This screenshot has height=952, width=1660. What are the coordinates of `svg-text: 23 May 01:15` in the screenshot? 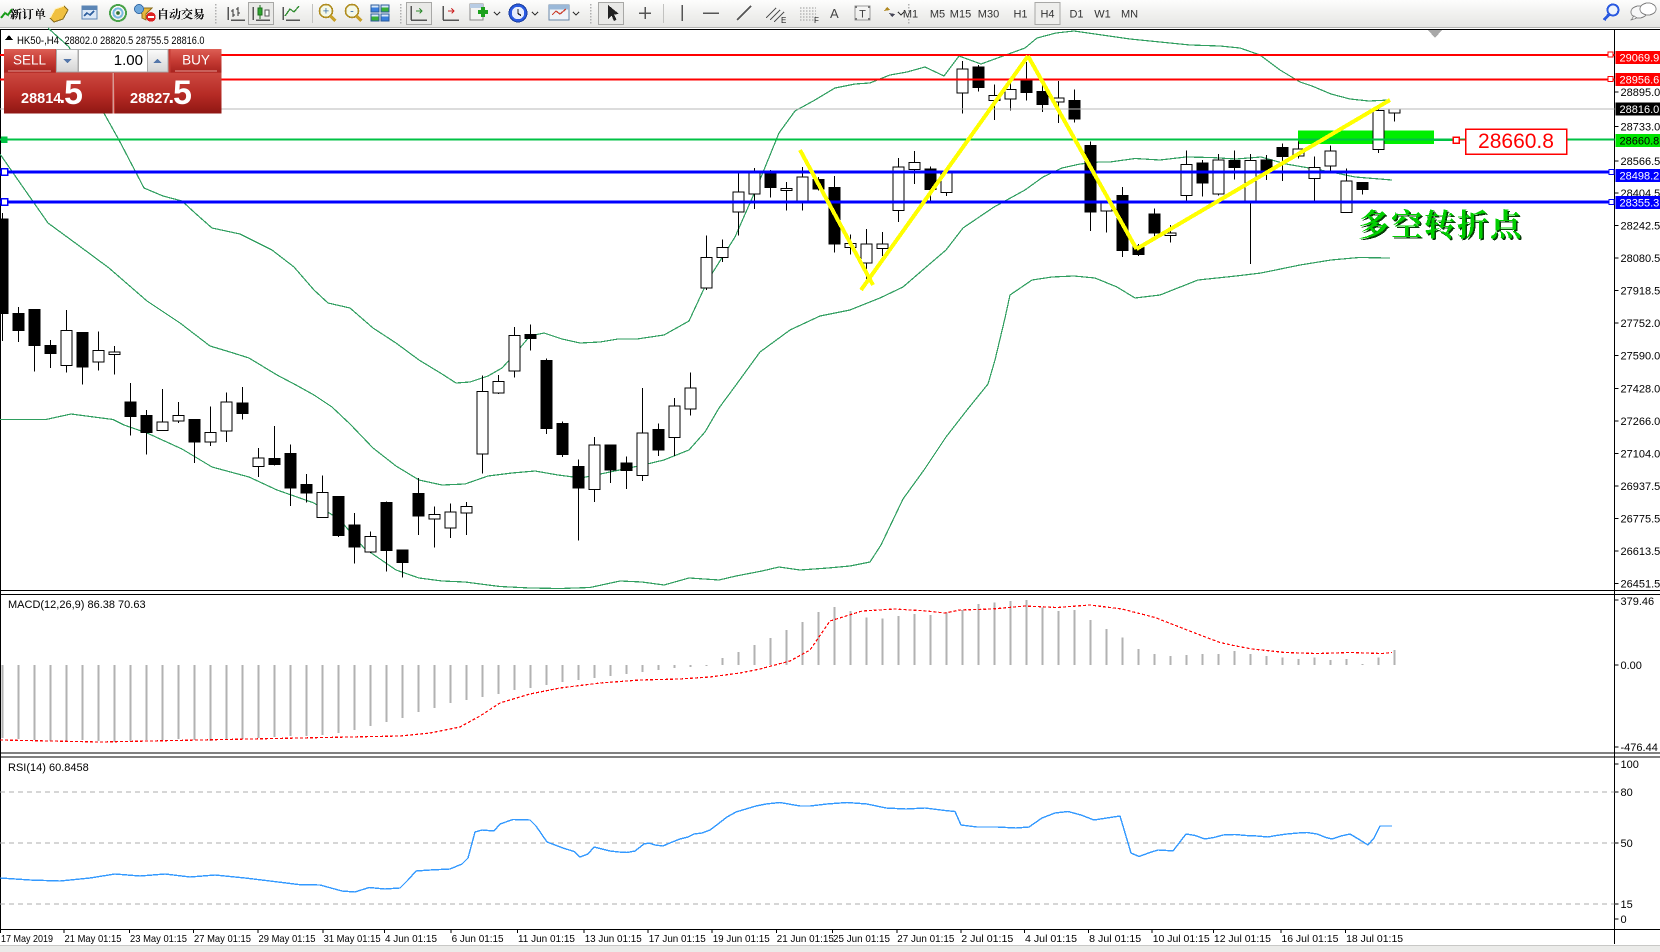 It's located at (158, 939).